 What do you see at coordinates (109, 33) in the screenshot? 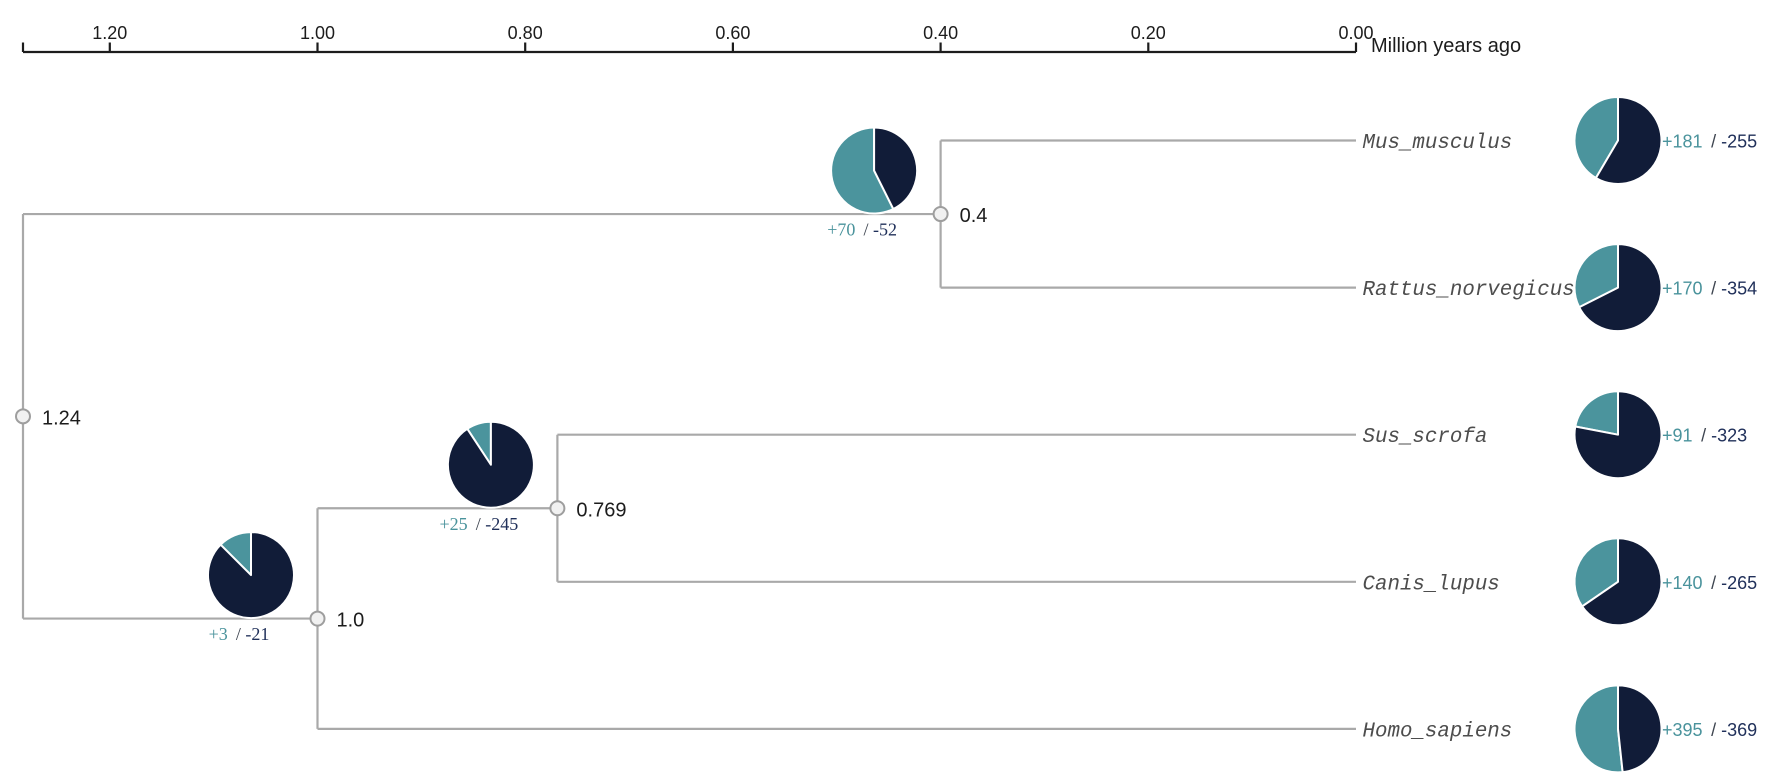
I see `axis-tick-label-1.20: 1.20` at bounding box center [109, 33].